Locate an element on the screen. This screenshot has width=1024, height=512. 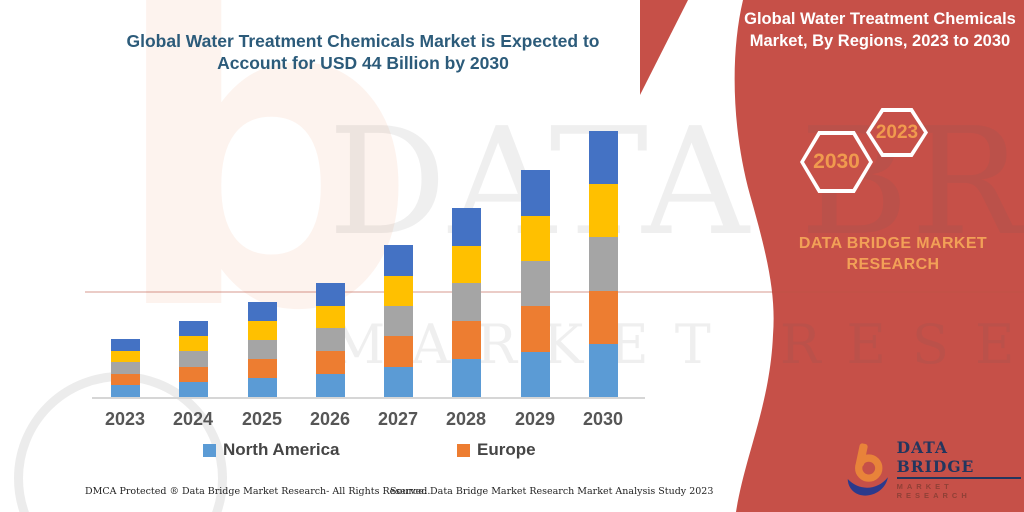
panel-title-line1: Global Water Treatment Chemicals is located at coordinates (880, 19).